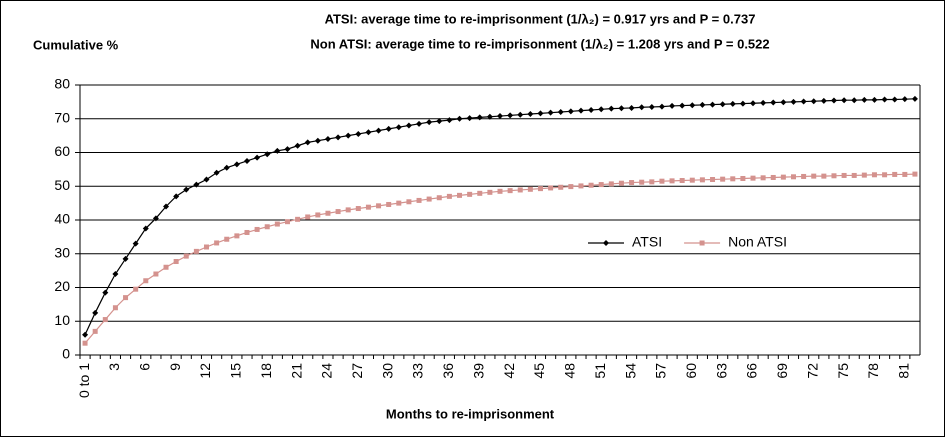 This screenshot has height=438, width=946. Describe the element at coordinates (296, 371) in the screenshot. I see `x-tick-label: 21` at that location.